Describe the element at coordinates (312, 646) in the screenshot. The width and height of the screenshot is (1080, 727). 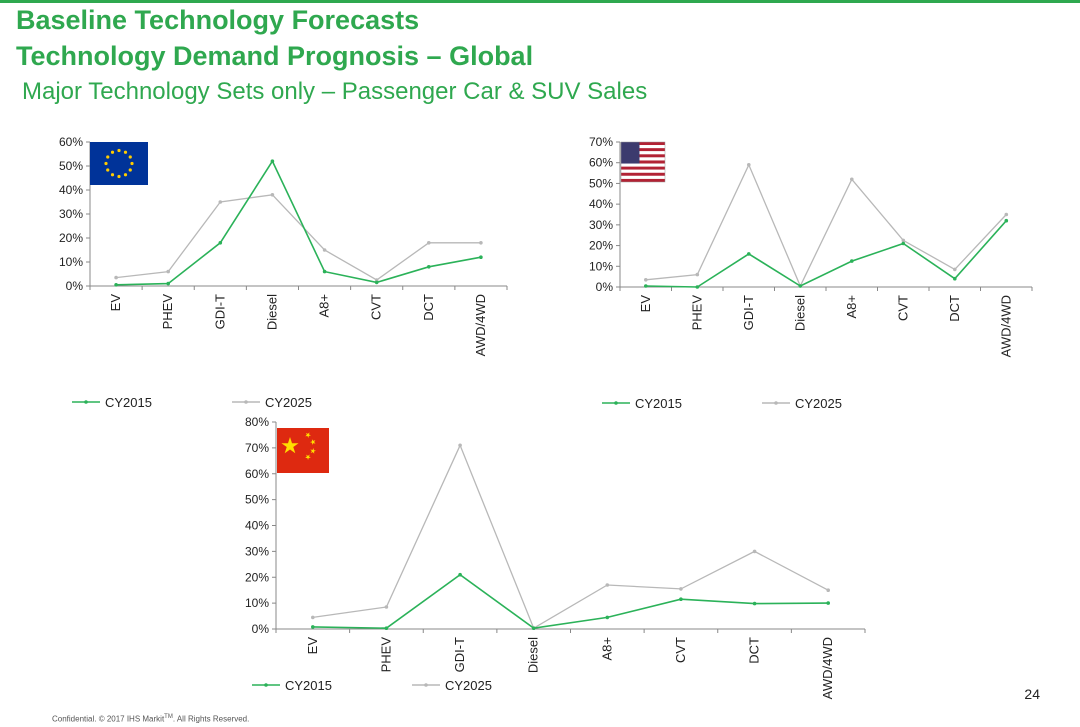
I see `x-tick-label: EV` at that location.